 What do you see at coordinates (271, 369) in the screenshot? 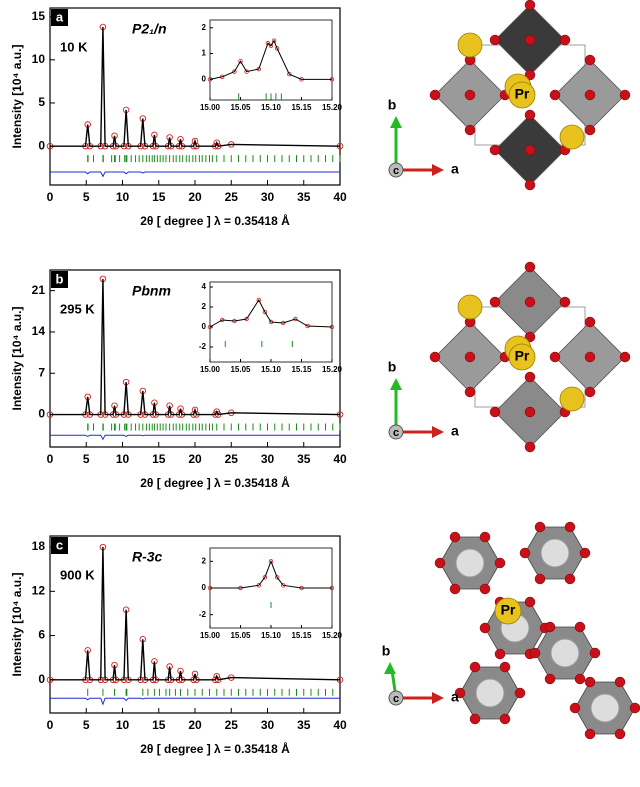
I see `inset-x-tick-label: 15.10` at bounding box center [271, 369].